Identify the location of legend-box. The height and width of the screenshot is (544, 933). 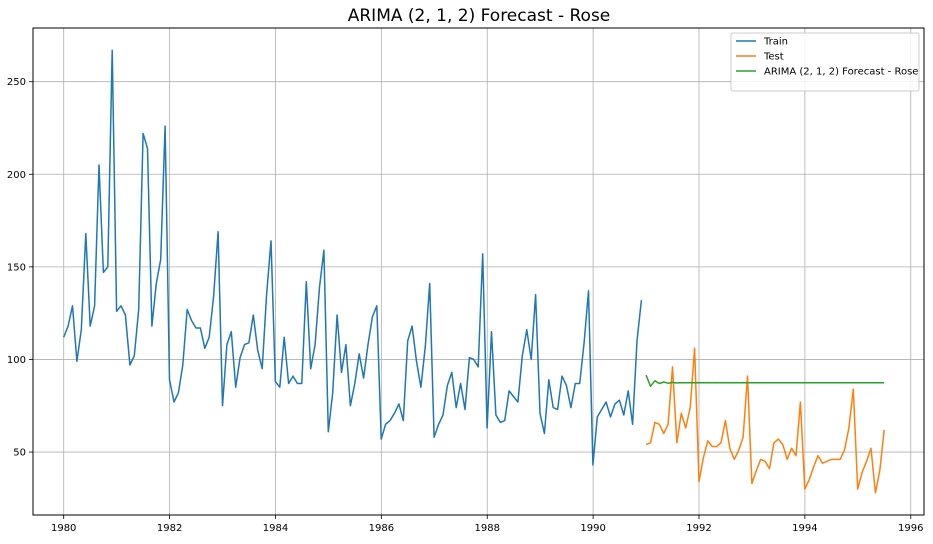
(825, 62).